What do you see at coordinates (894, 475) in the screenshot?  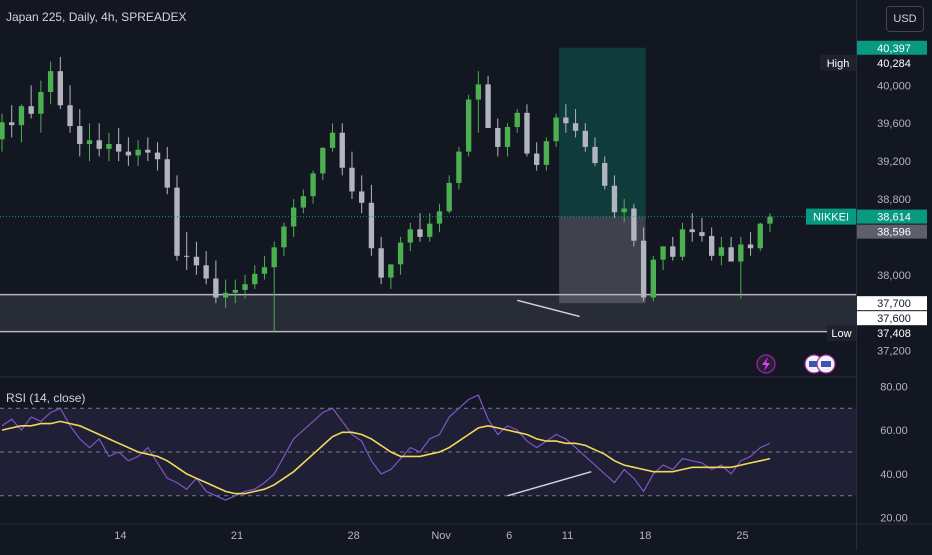 I see `rsi-tick-label: 40.00` at bounding box center [894, 475].